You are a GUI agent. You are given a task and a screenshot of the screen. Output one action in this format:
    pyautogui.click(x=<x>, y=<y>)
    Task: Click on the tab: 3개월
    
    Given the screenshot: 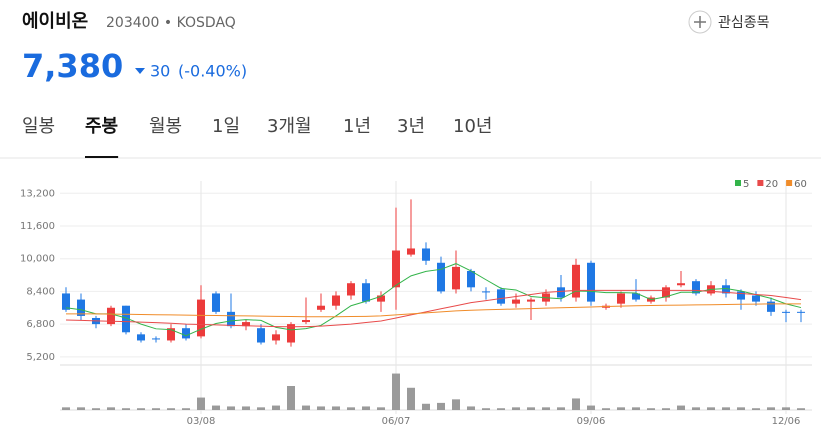 What is the action you would take?
    pyautogui.click(x=289, y=126)
    